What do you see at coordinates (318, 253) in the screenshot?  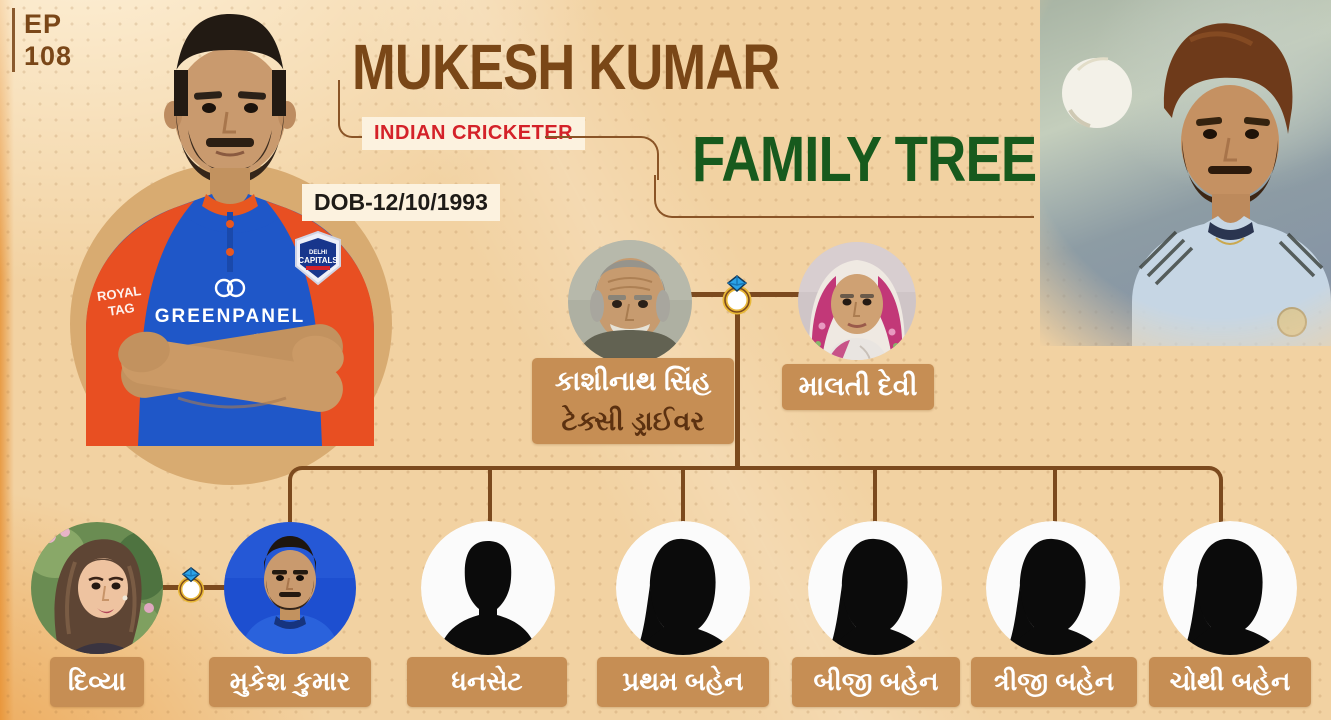 I see `svg-text: DELHI` at bounding box center [318, 253].